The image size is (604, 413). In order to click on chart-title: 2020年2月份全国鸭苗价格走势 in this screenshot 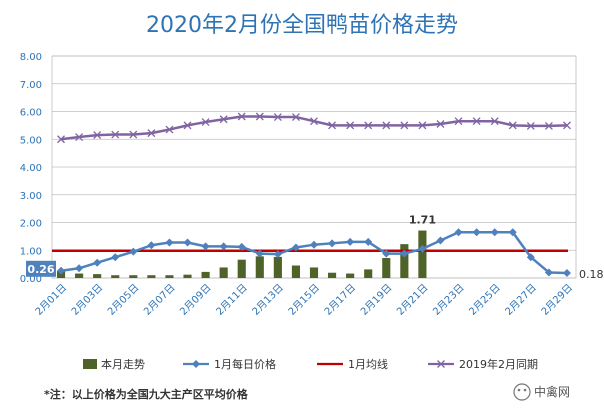, I will do `click(302, 25)`.